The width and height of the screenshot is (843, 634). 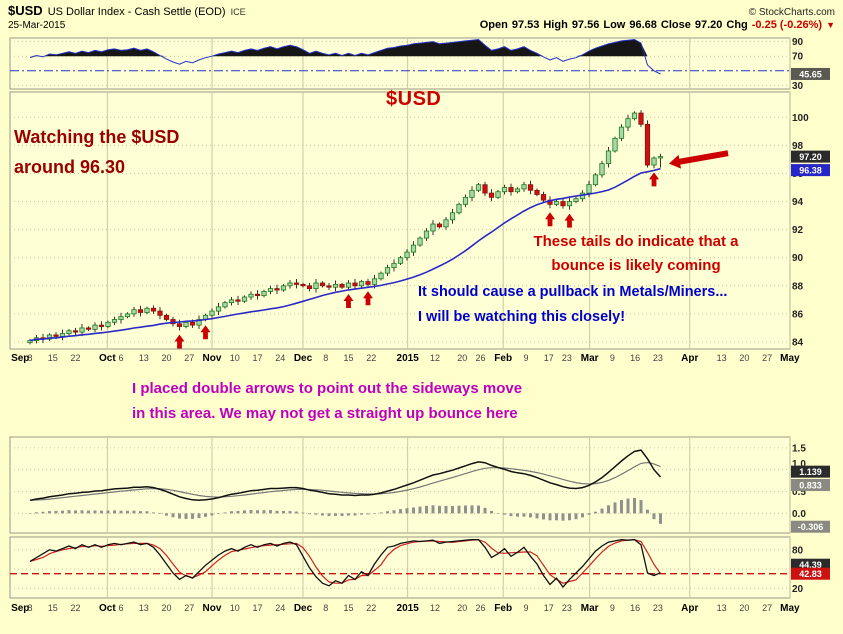 What do you see at coordinates (798, 57) in the screenshot?
I see `svg-text: 70` at bounding box center [798, 57].